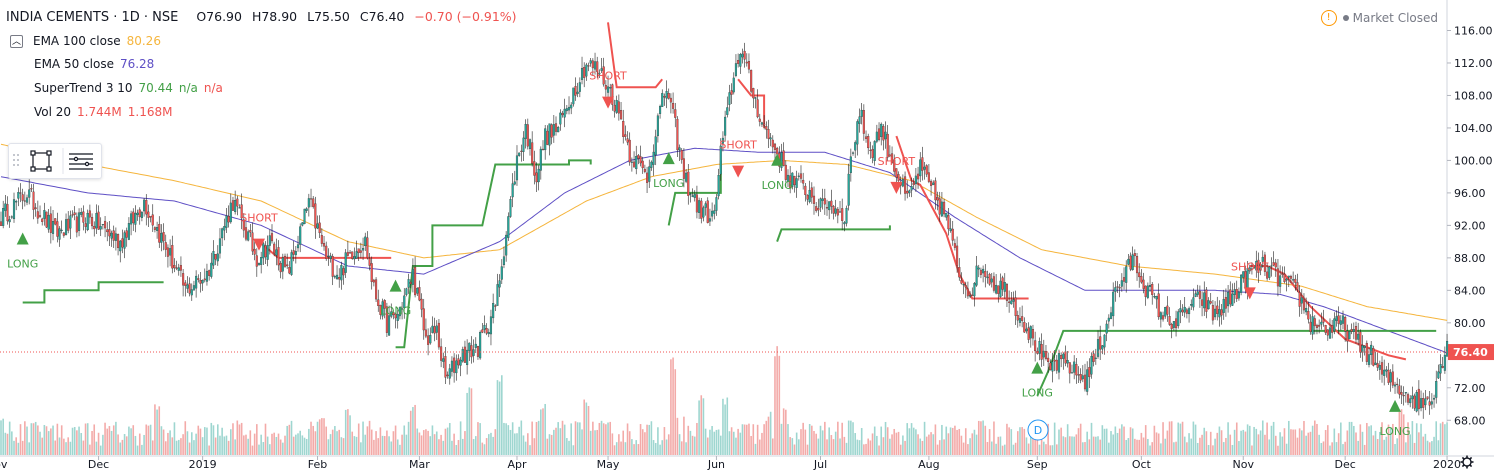 The image size is (1494, 474). What do you see at coordinates (635, 55) in the screenshot?
I see `supertrend-down-segment` at bounding box center [635, 55].